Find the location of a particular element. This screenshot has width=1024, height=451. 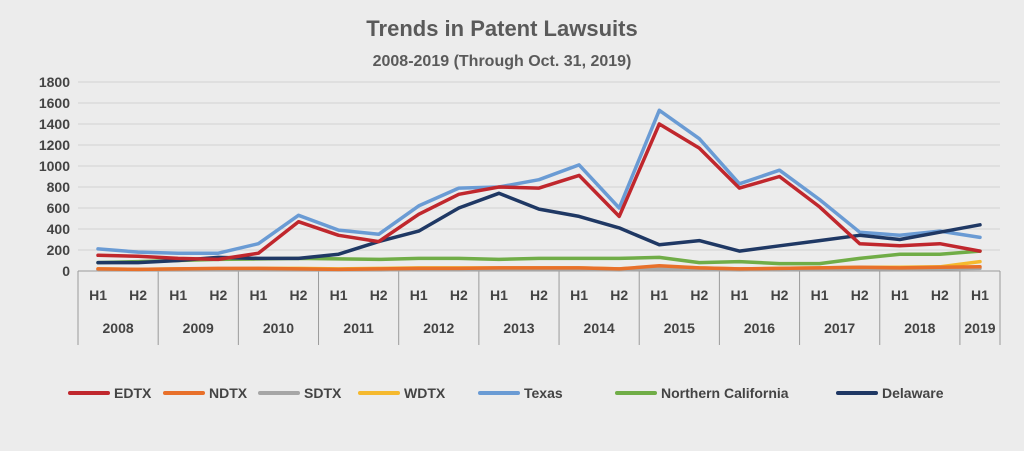

y-tick-label: 1600 is located at coordinates (54, 103).